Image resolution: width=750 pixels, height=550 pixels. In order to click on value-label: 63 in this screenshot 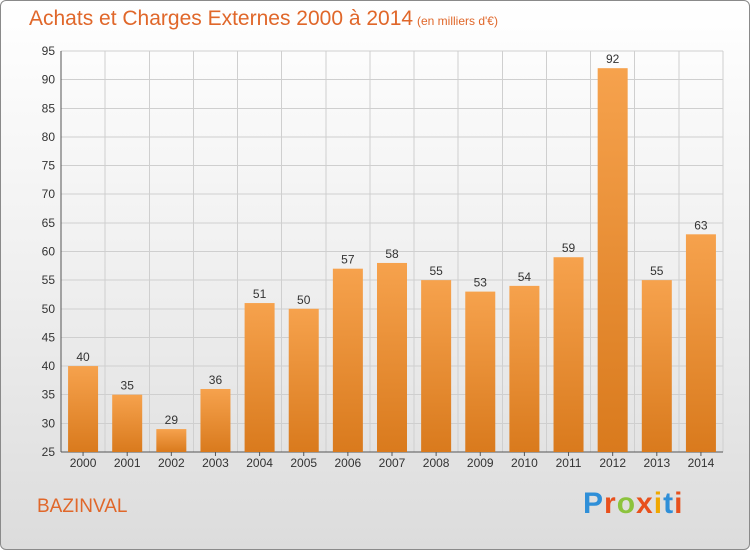, I will do `click(701, 225)`.